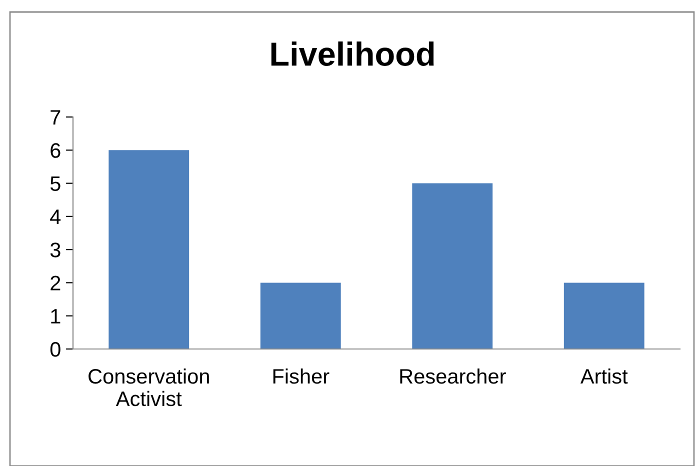  Describe the element at coordinates (301, 376) in the screenshot. I see `x-tick-label: Fisher` at that location.